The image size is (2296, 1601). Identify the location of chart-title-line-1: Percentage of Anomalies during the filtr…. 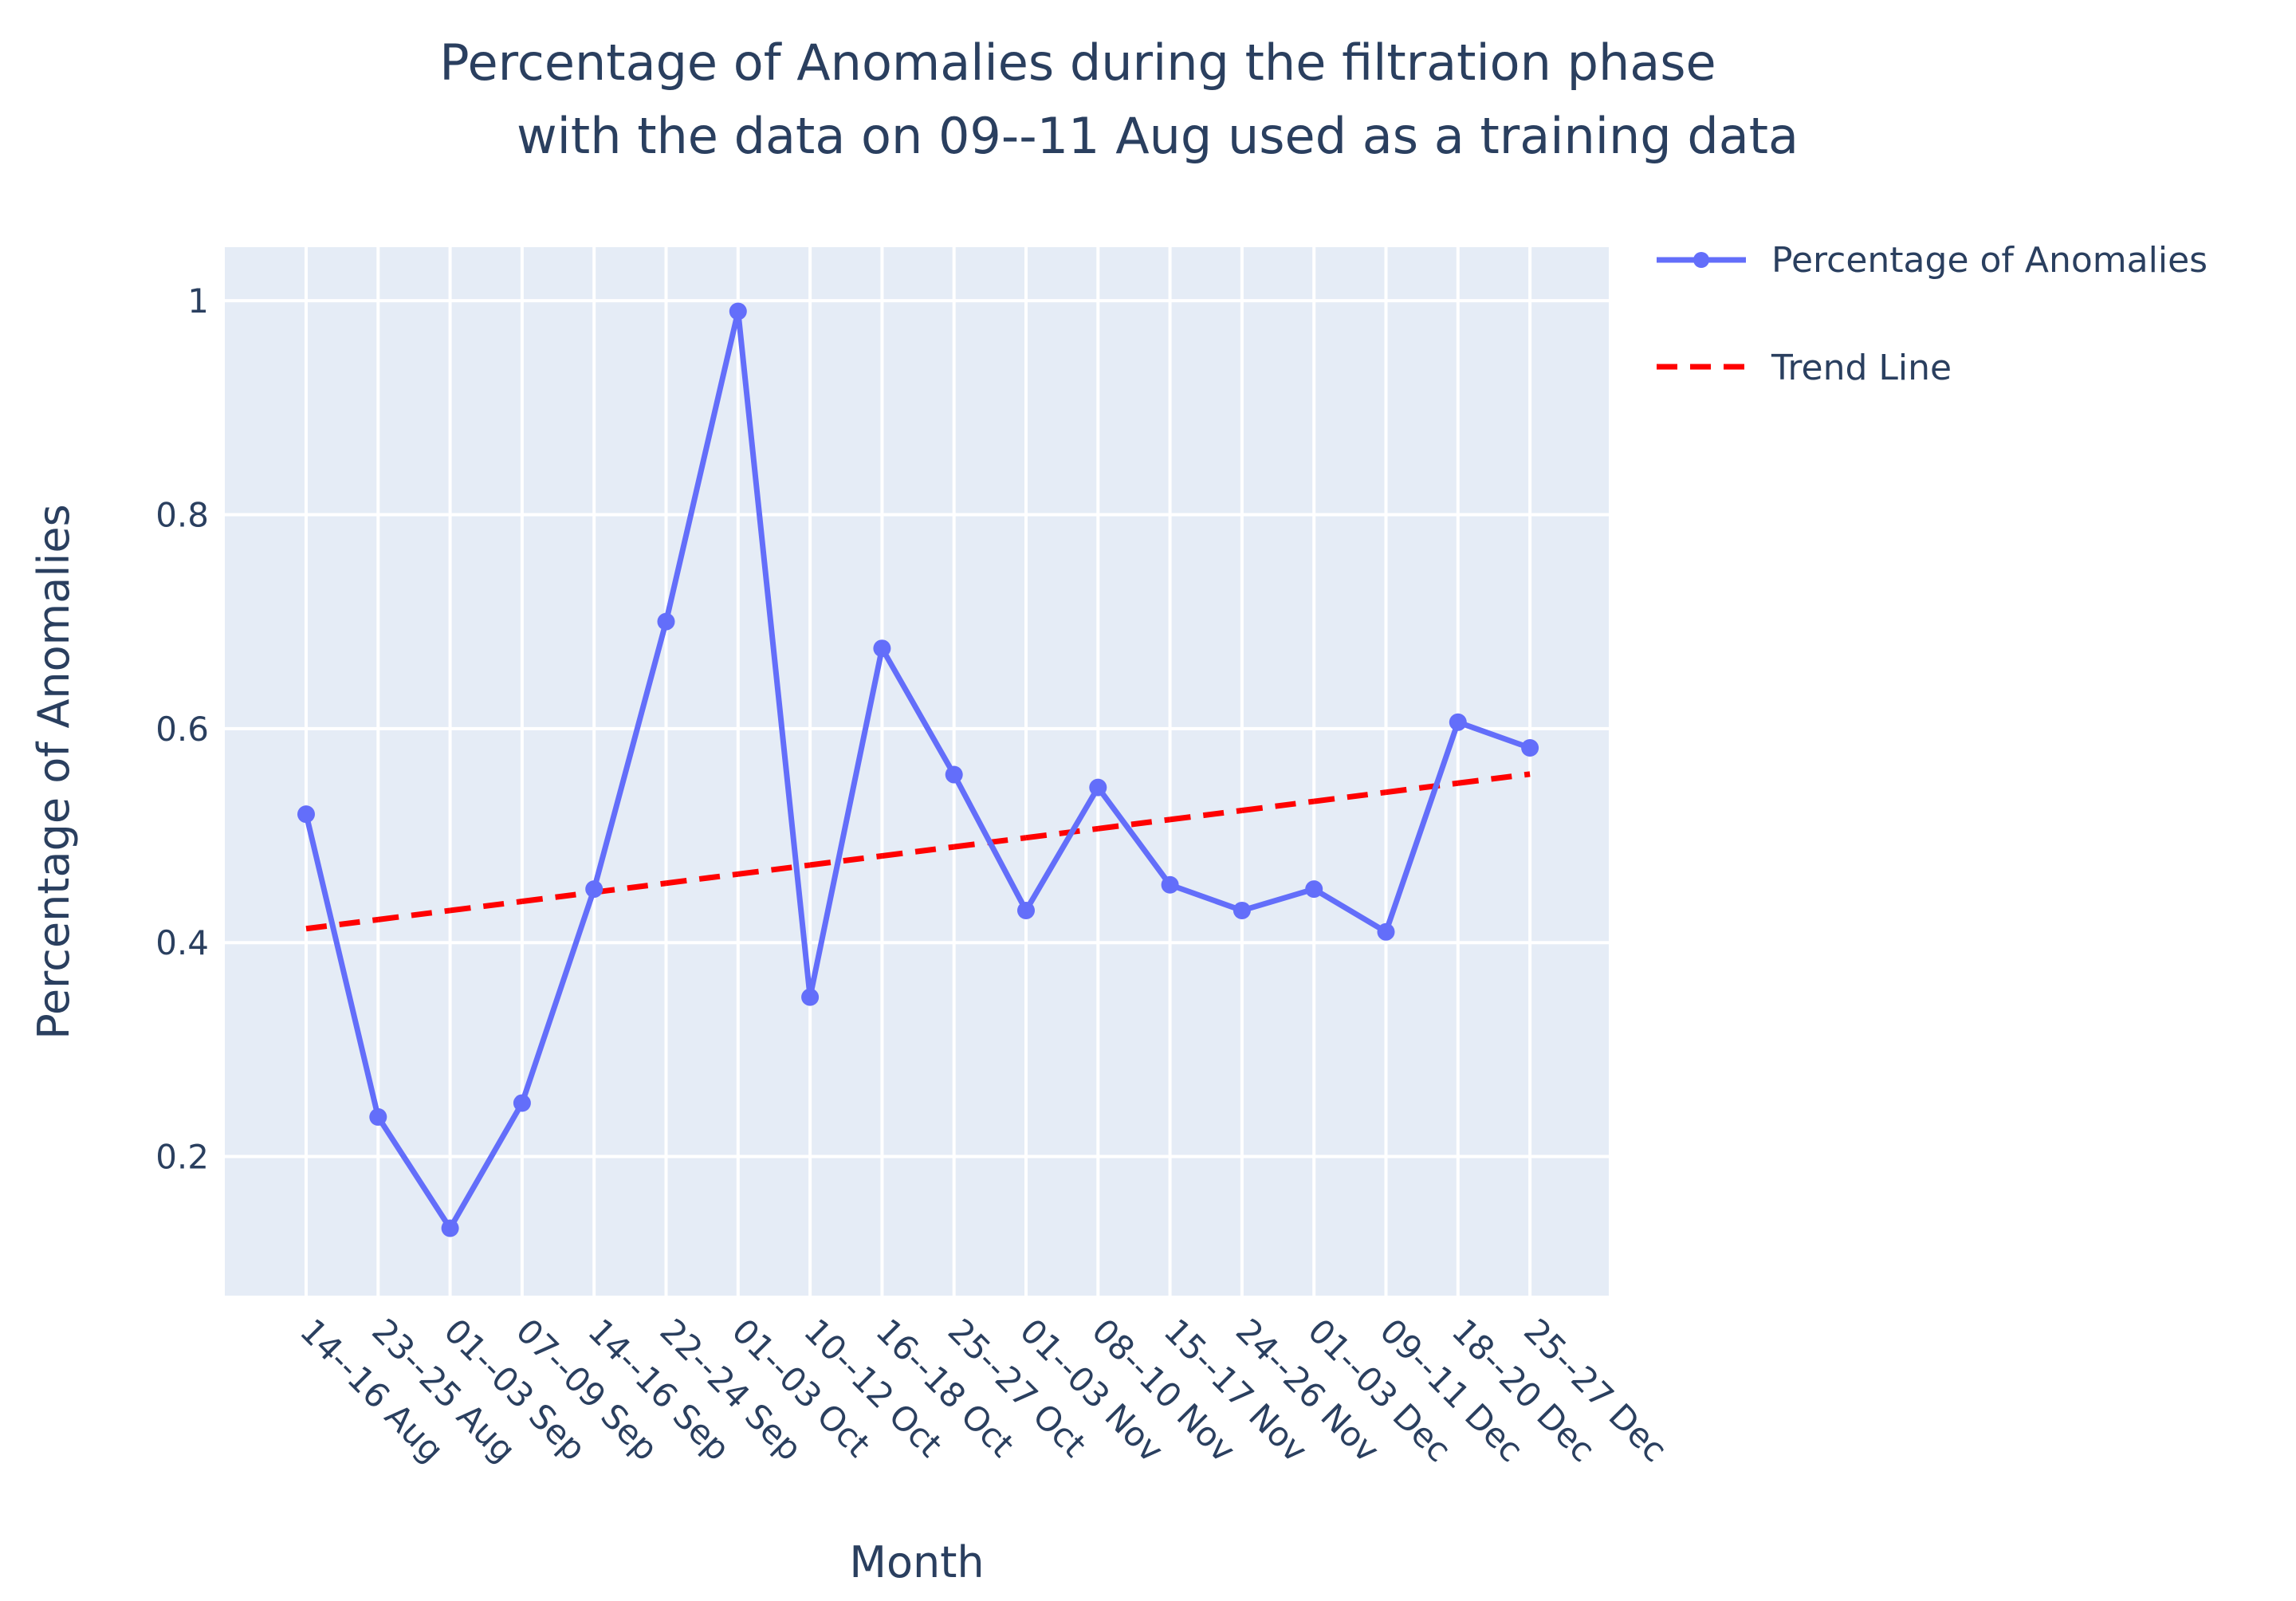
(1077, 62).